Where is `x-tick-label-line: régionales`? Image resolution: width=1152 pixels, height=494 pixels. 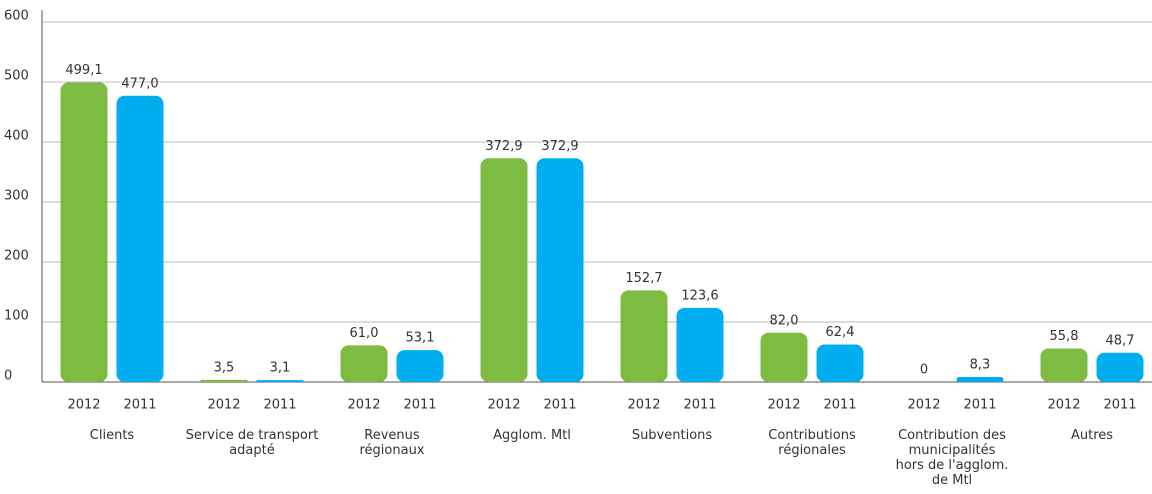 x-tick-label-line: régionales is located at coordinates (812, 450).